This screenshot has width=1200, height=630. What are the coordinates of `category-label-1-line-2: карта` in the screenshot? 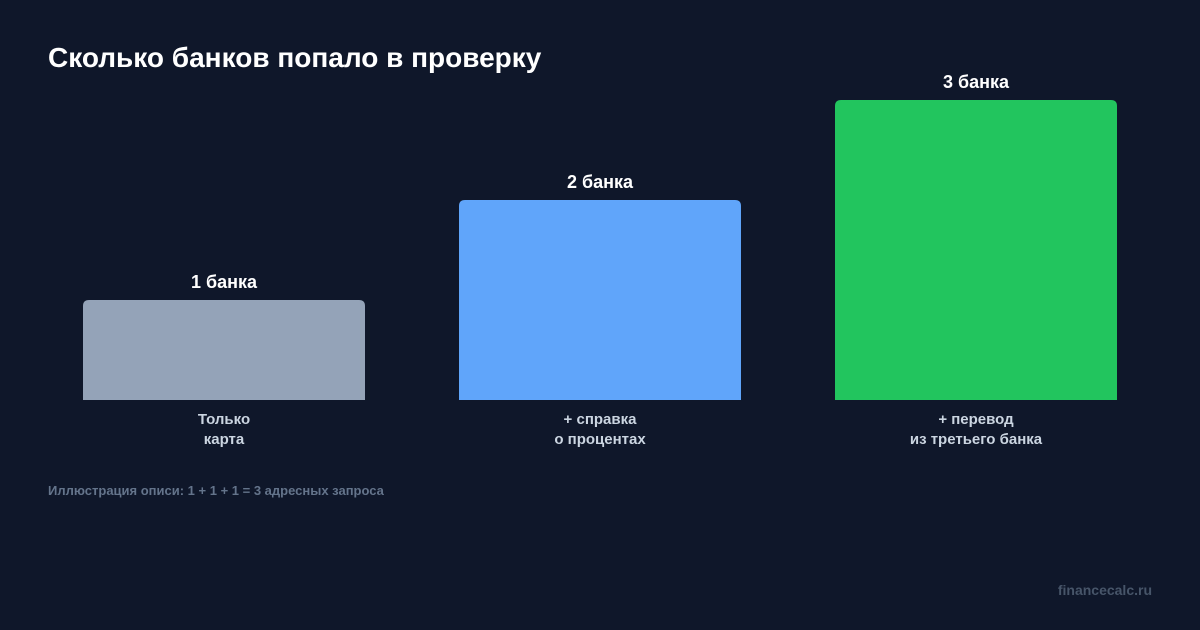 It's located at (224, 439).